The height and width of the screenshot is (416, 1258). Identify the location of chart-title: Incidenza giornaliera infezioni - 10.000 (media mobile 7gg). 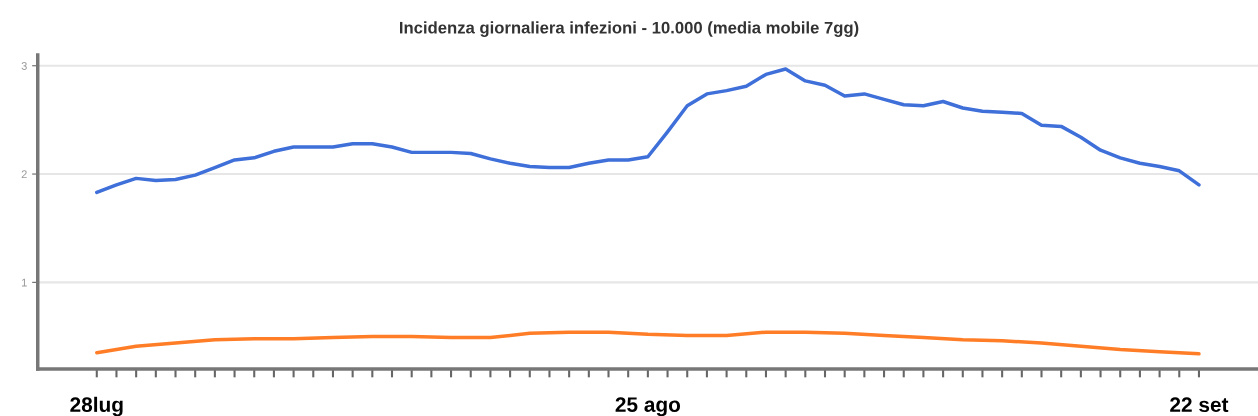
(629, 29).